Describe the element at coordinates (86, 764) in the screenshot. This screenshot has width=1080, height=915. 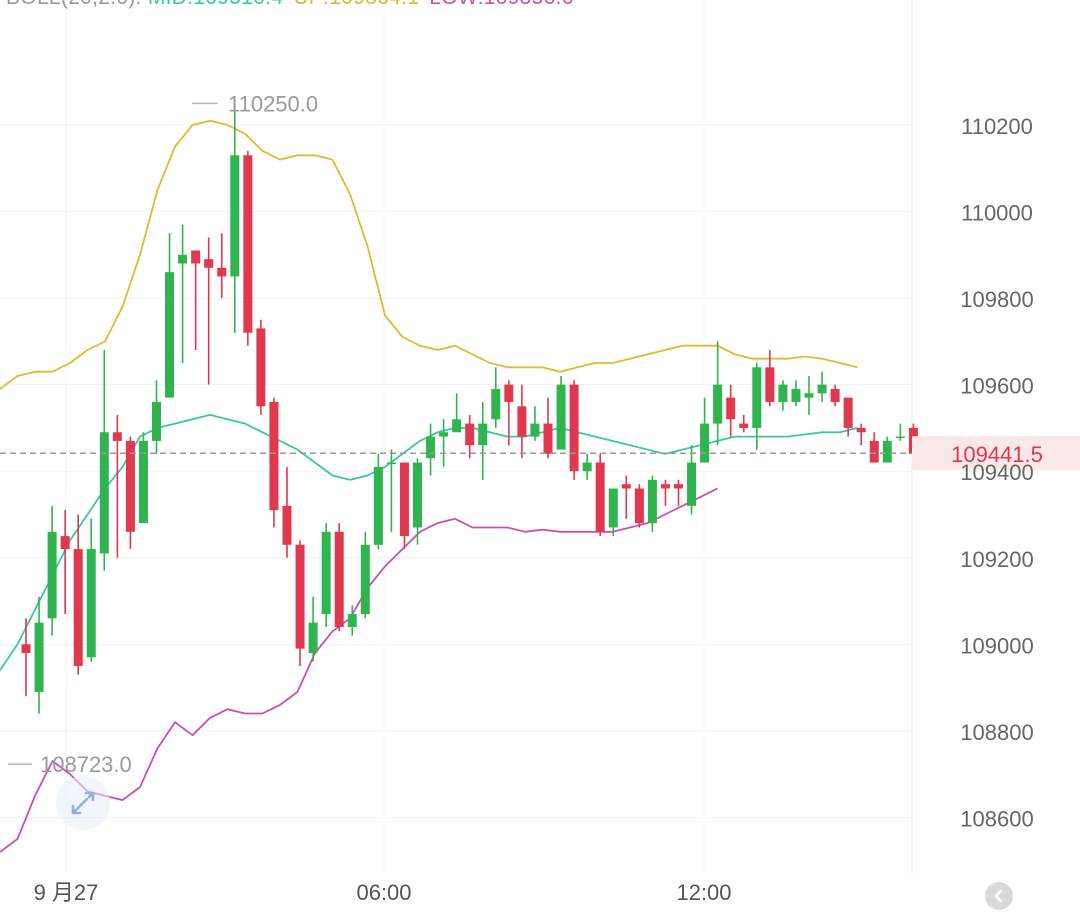
I see `low-marker-label: 108723.0` at that location.